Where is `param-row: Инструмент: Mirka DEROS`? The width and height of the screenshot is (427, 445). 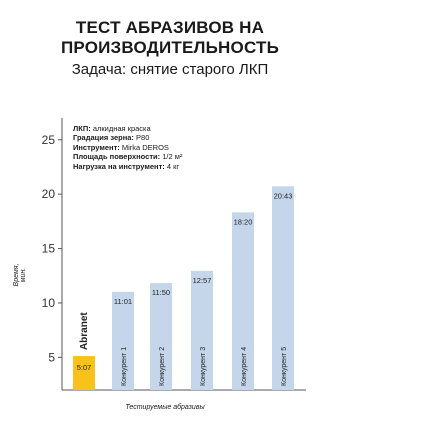 param-row: Инструмент: Mirka DEROS is located at coordinates (121, 147).